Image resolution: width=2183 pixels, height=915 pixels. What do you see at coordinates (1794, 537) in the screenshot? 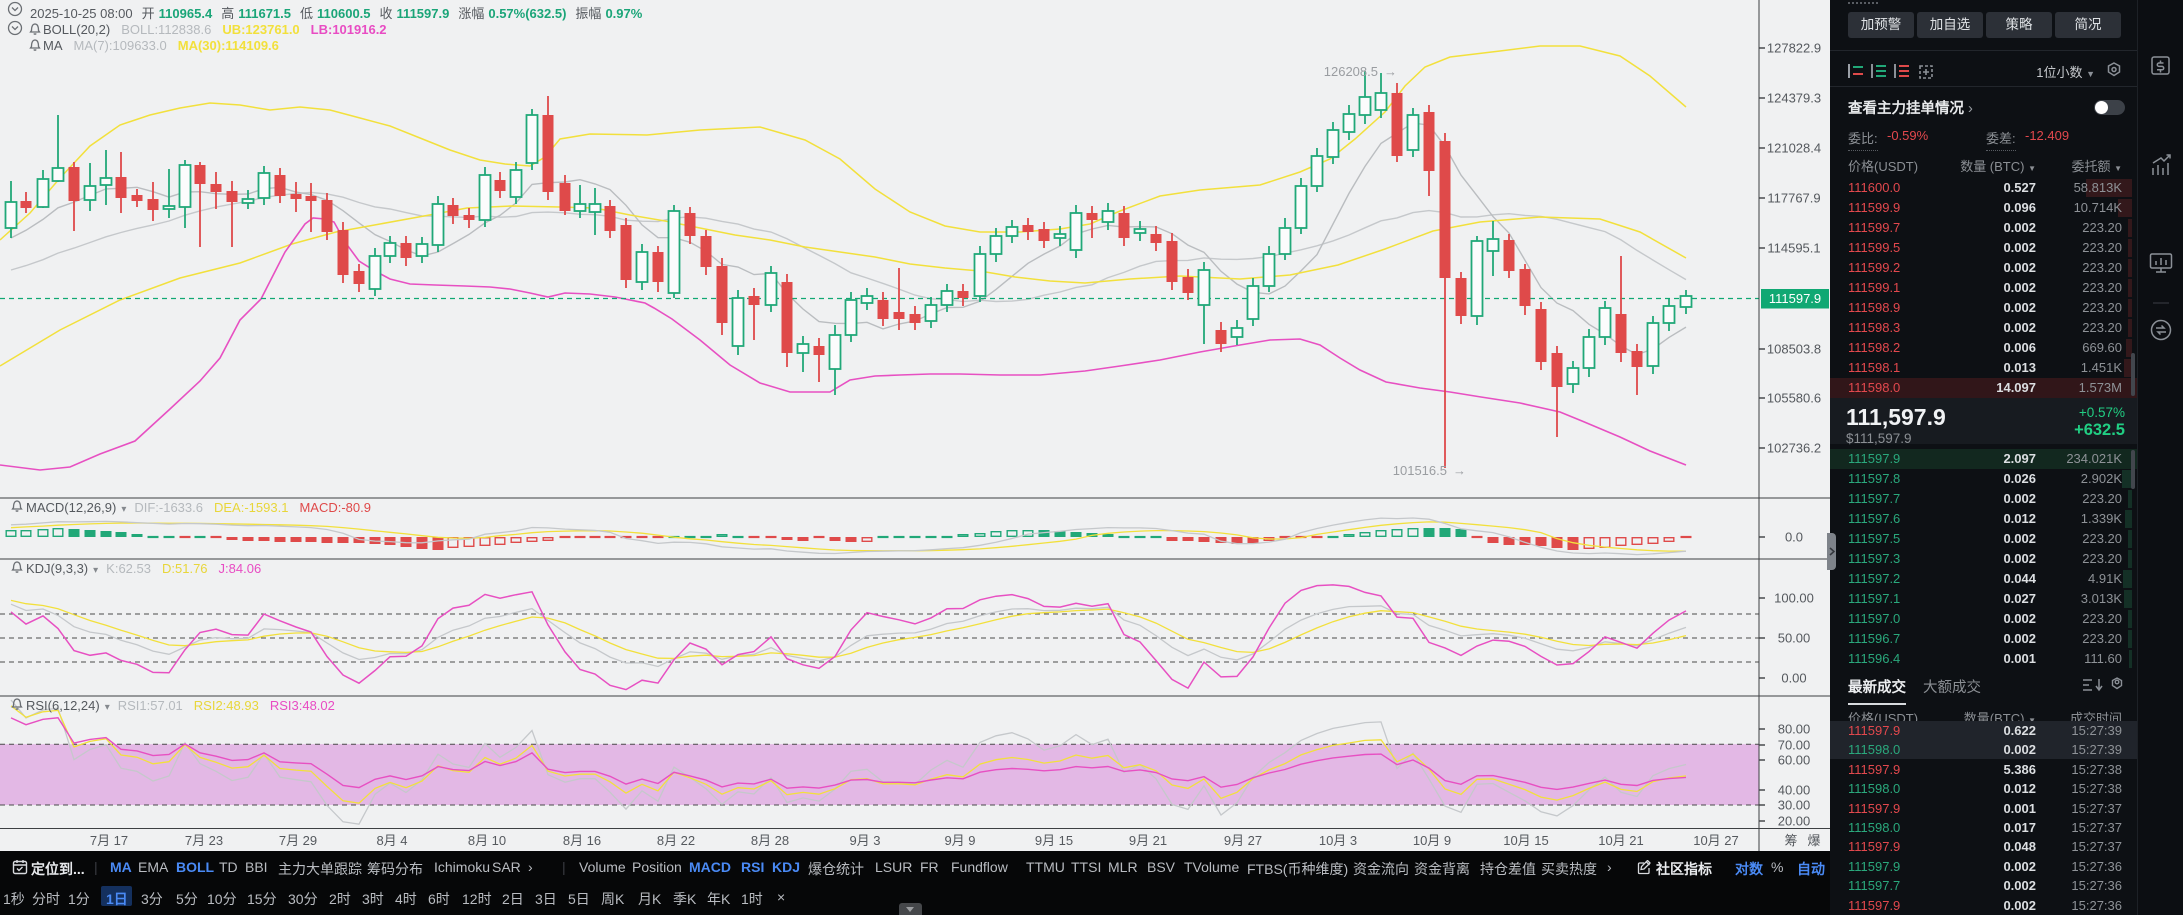
I see `svg-text: 0.0` at bounding box center [1794, 537].